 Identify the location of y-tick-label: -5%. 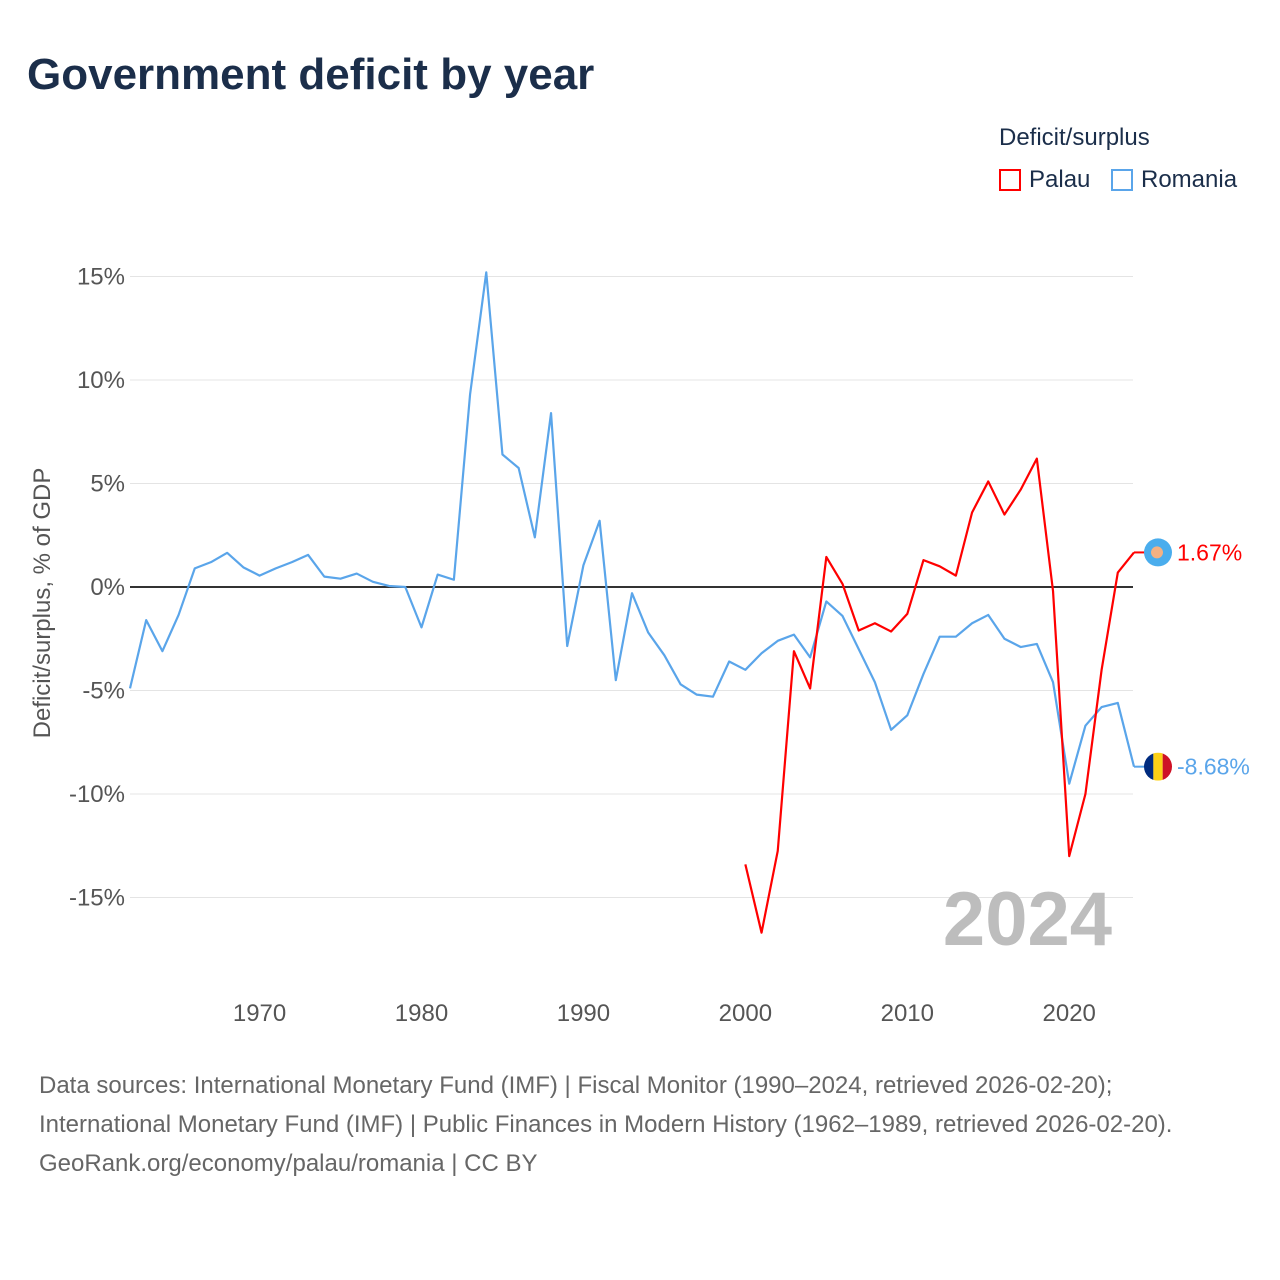
(103, 691).